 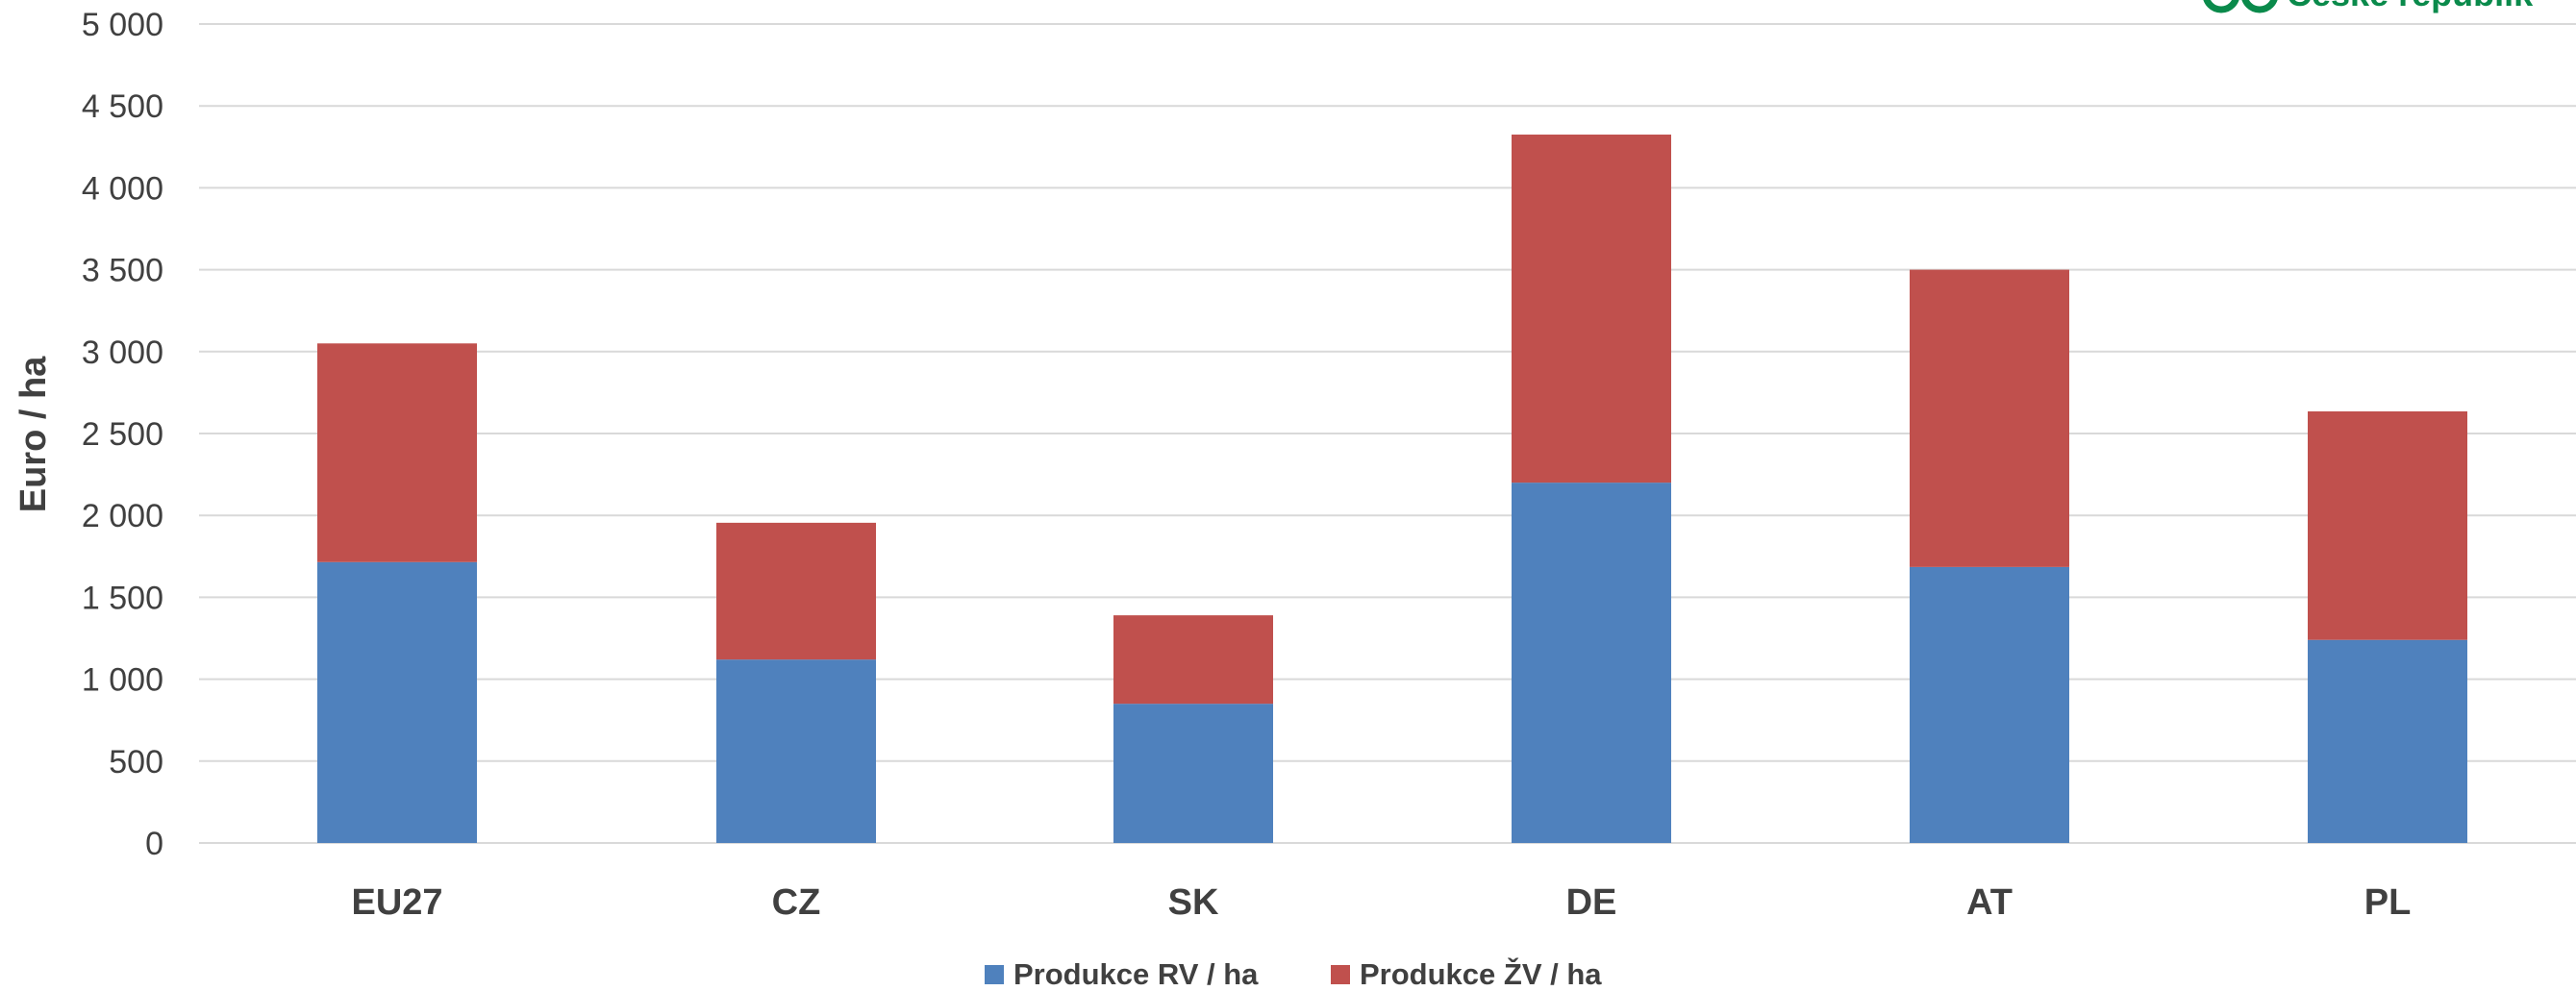 I want to click on x-category-label: SK, so click(x=1193, y=903).